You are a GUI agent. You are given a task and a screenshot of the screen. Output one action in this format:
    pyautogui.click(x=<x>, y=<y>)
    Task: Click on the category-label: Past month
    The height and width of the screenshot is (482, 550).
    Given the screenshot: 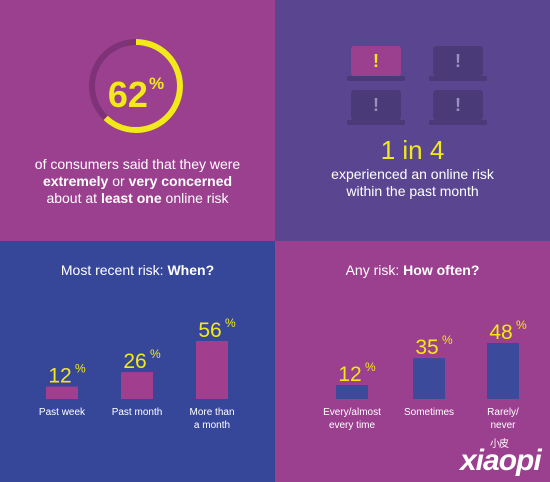 What is the action you would take?
    pyautogui.click(x=137, y=412)
    